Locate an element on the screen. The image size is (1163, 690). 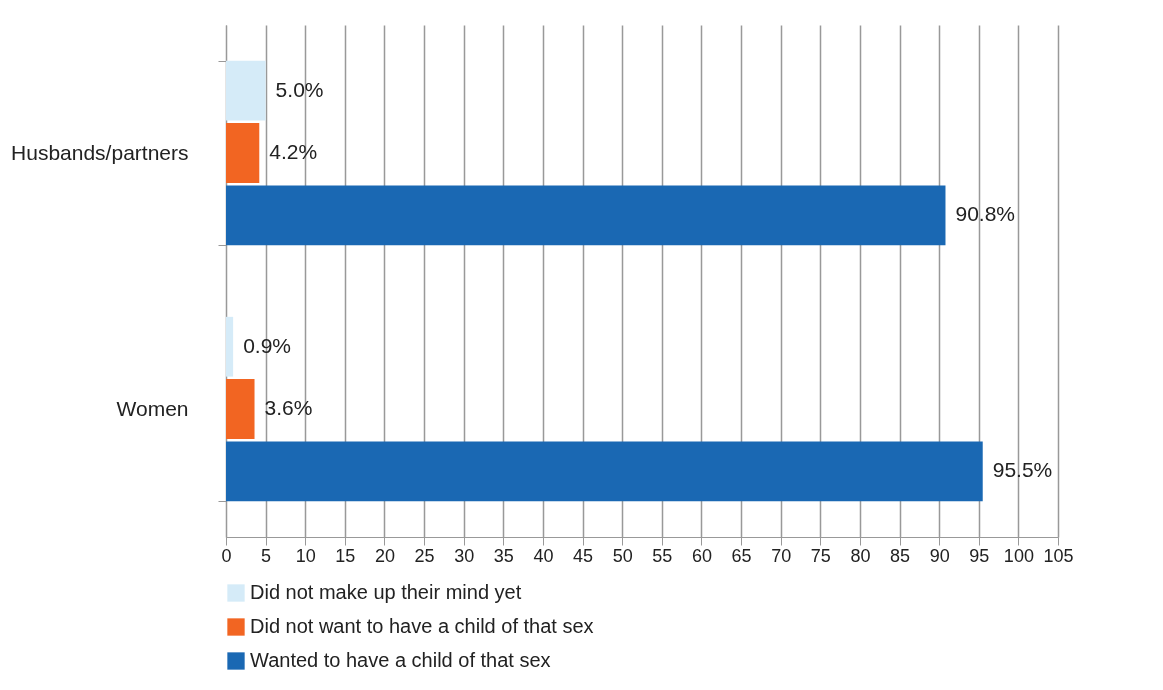
x-tick-label: 20 is located at coordinates (384, 555).